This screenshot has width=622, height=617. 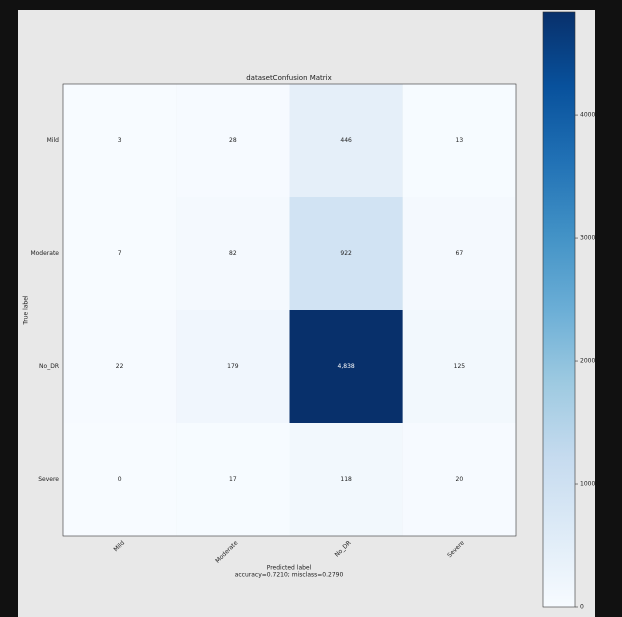 I want to click on chart-title: datasetConfusion Matrix, so click(x=289, y=78).